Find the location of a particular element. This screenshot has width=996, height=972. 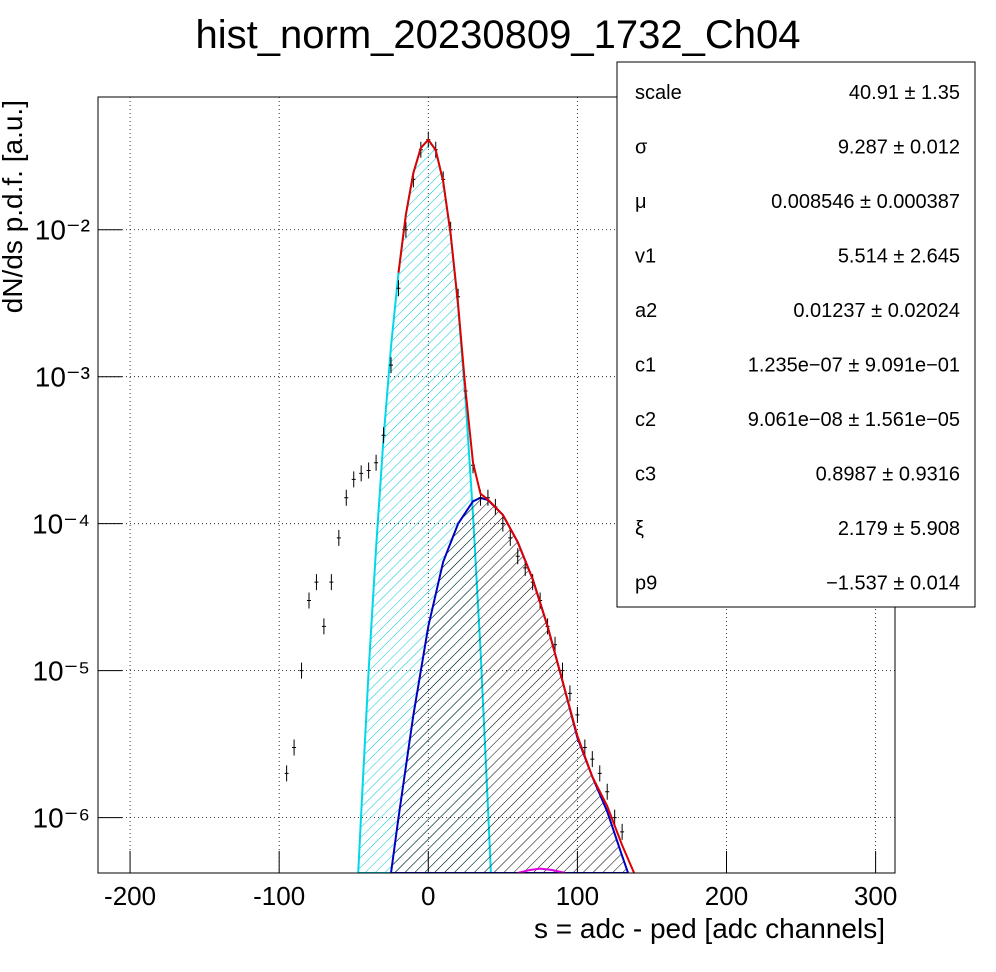

stat-value: 9.061e−08 ± 1.561e−05 is located at coordinates (854, 420).